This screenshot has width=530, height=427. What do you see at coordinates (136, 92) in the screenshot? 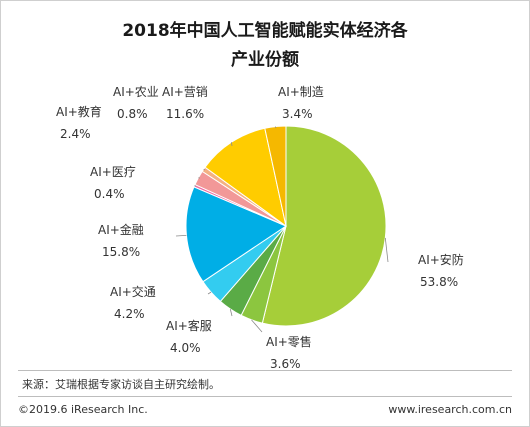
I see `slice-name-label: AI+农业` at bounding box center [136, 92].